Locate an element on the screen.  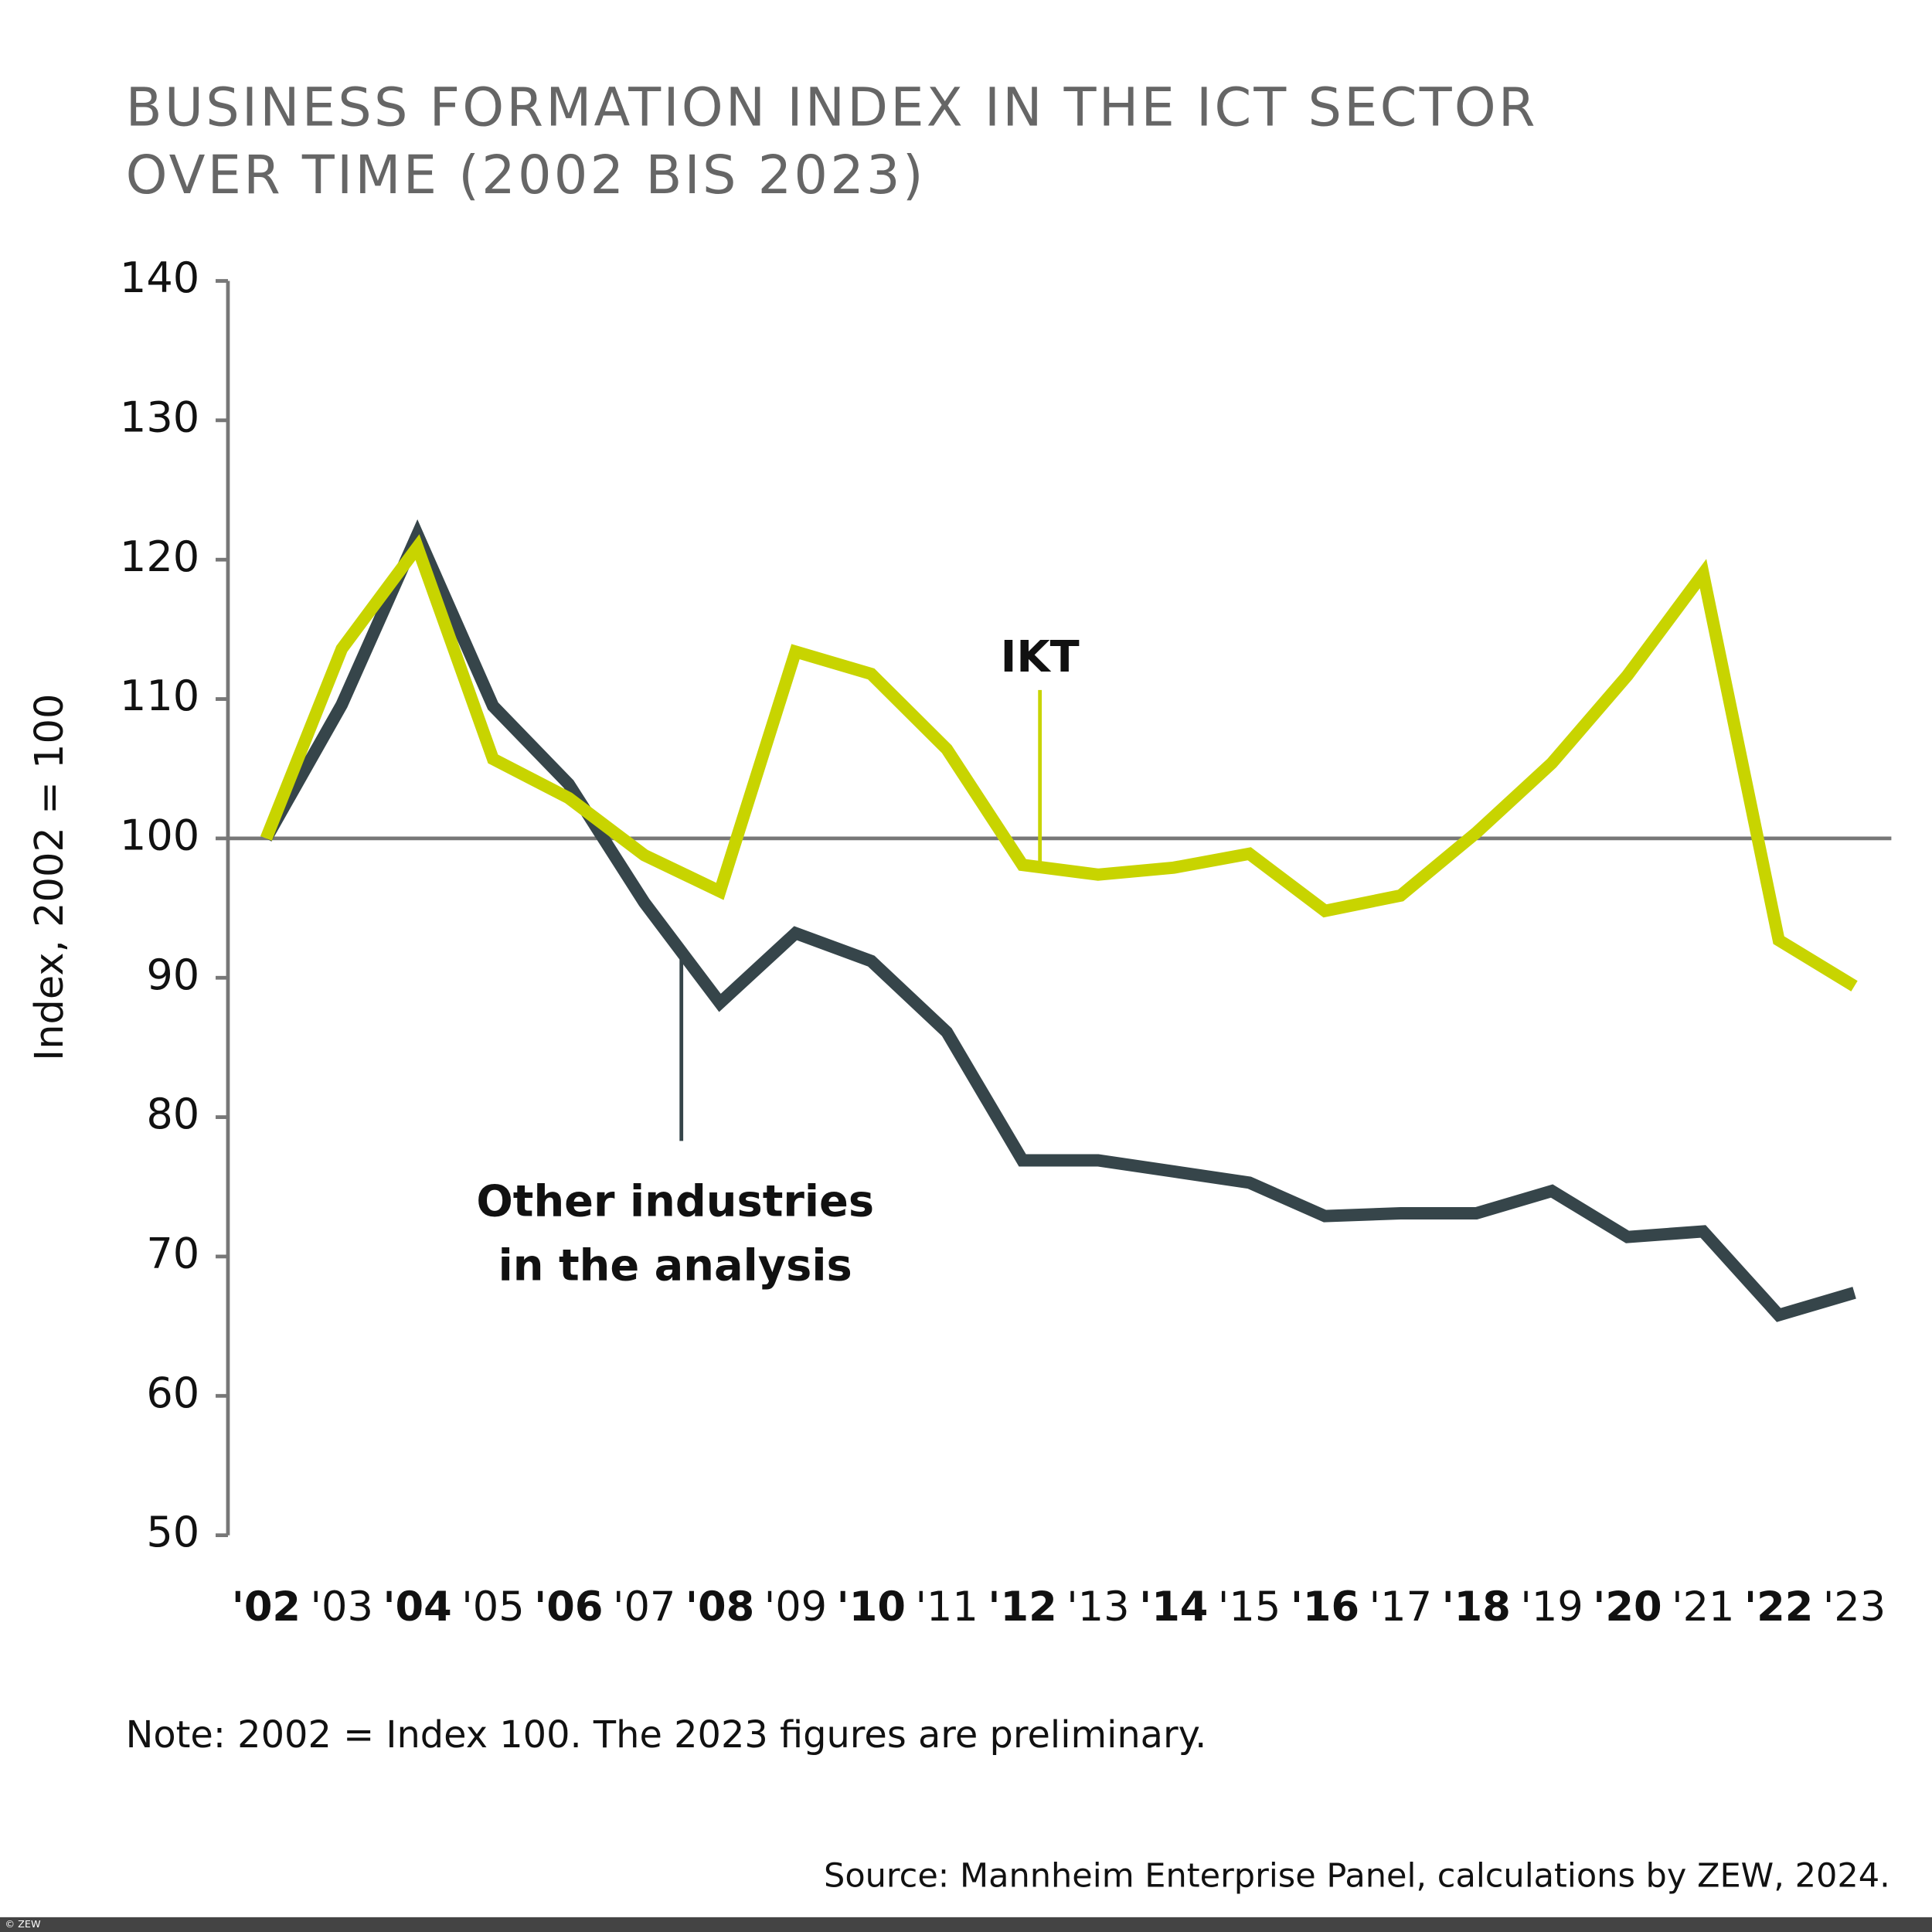
series-label: Other industries in the analysis is located at coordinates (675, 1234).